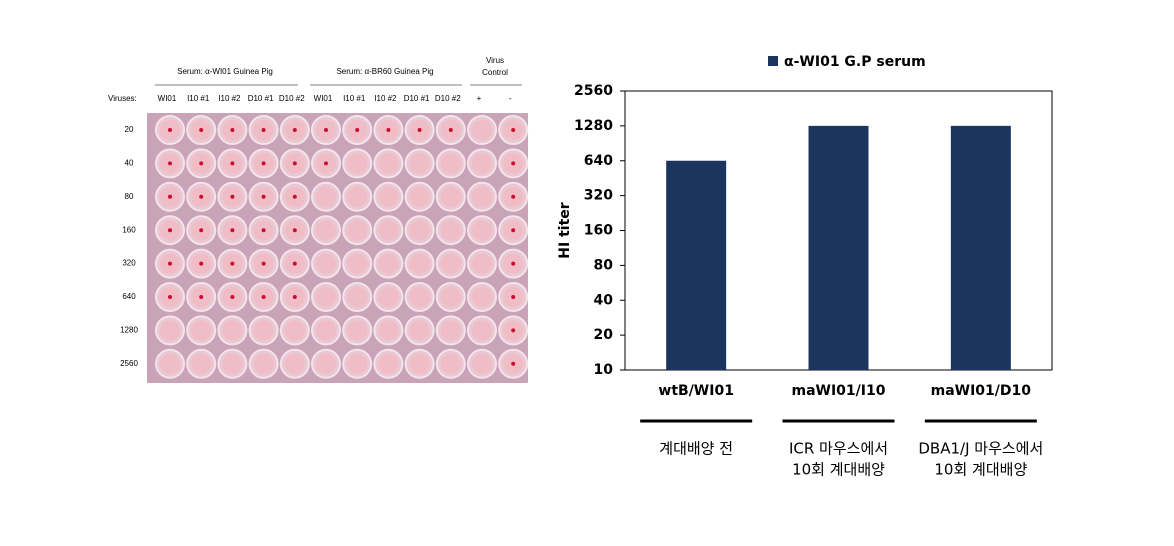  Describe the element at coordinates (122, 98) in the screenshot. I see `viruses-label: Viruses:` at that location.